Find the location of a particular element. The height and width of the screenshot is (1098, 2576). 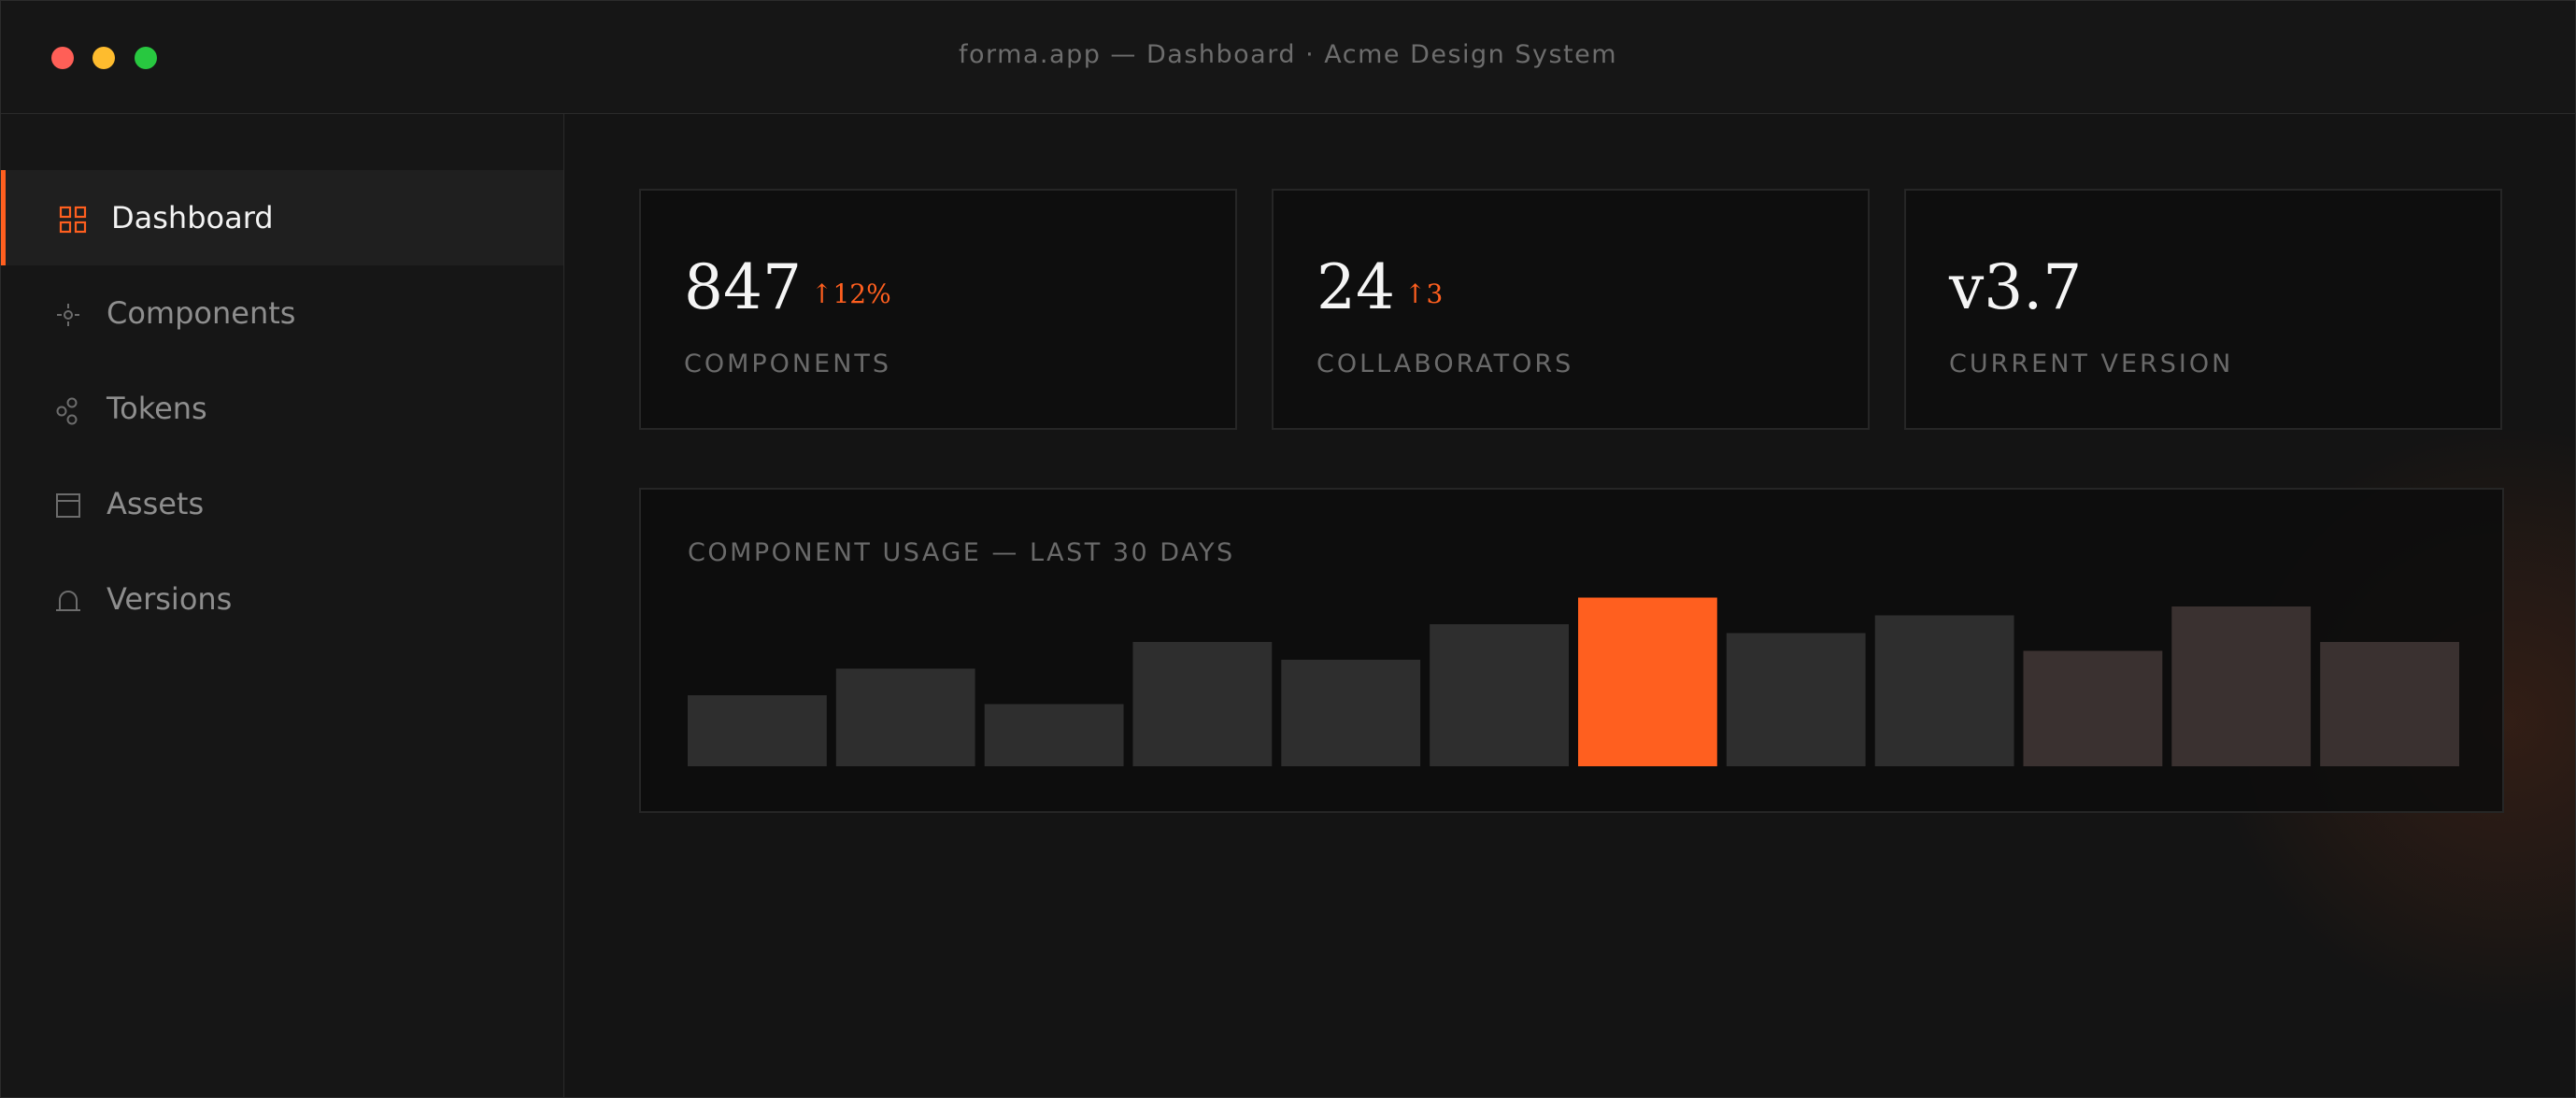

versions-icon is located at coordinates (68, 601).